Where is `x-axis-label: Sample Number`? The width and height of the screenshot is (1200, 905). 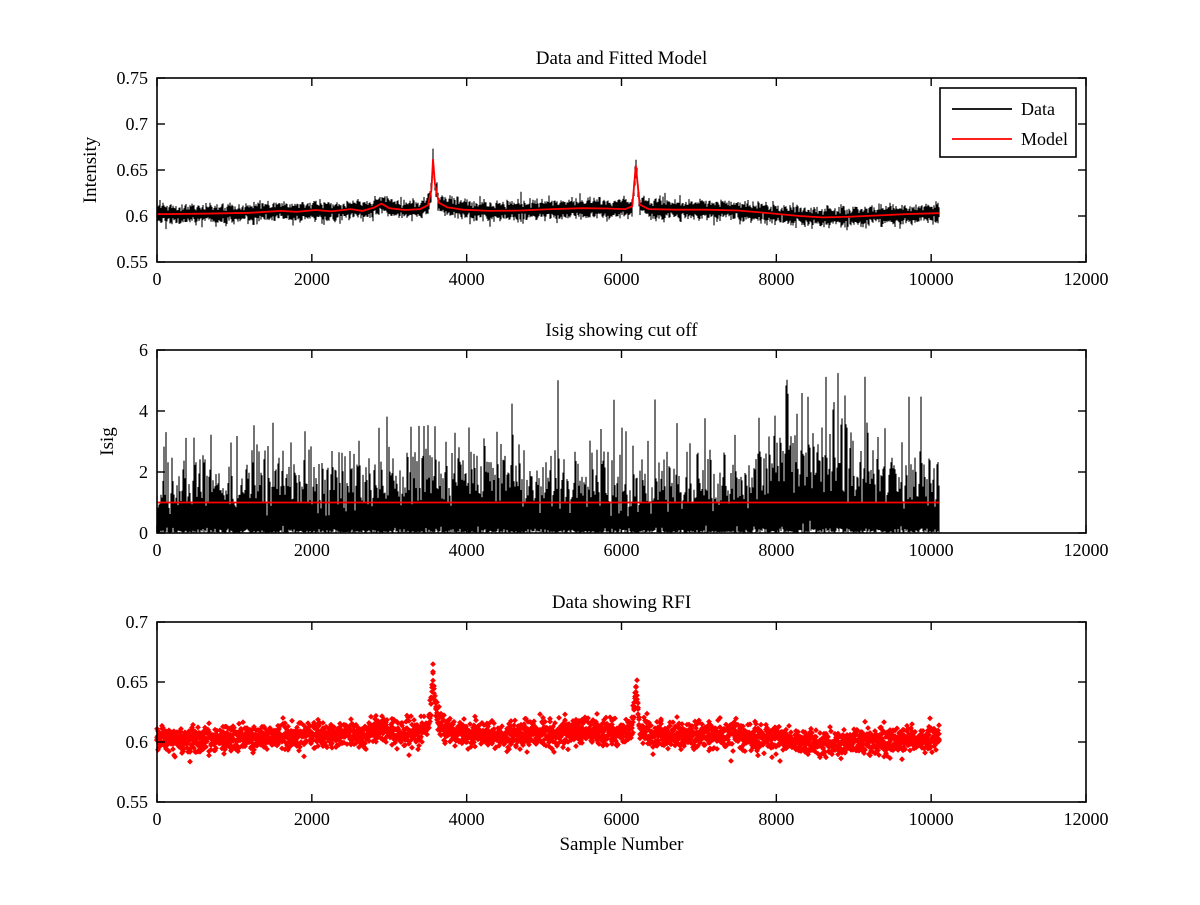
x-axis-label: Sample Number is located at coordinates (621, 844).